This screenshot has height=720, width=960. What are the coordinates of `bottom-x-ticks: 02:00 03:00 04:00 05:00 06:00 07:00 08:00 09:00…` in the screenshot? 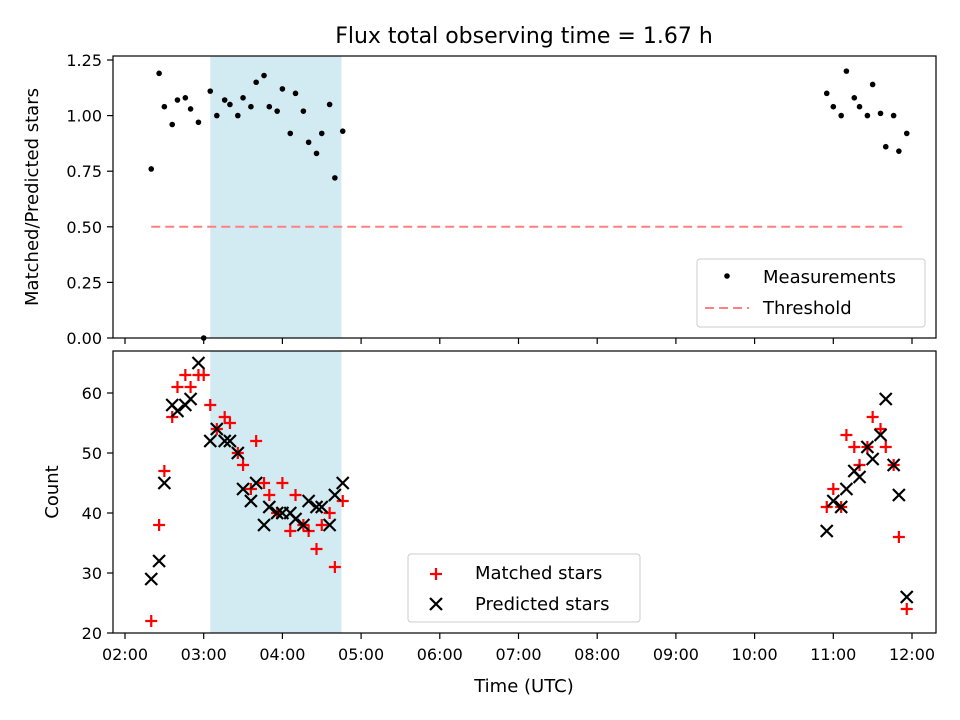 It's located at (518, 648).